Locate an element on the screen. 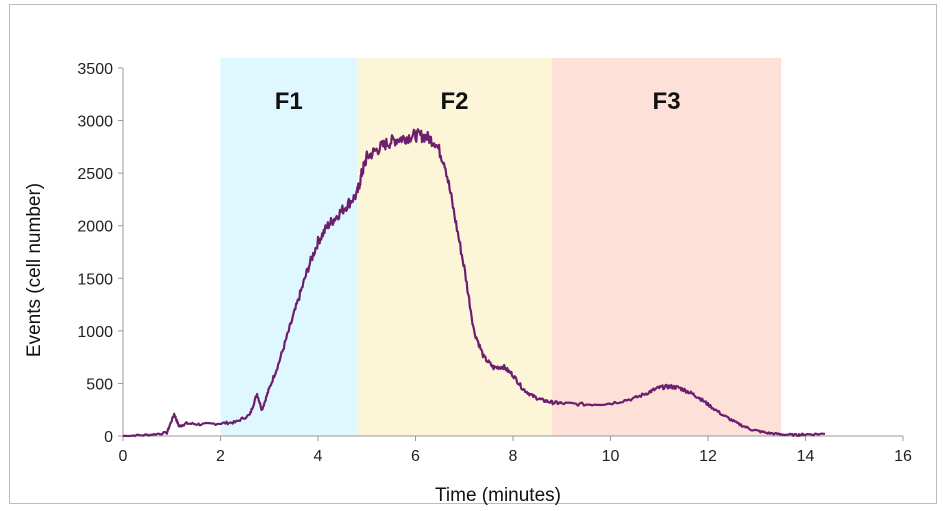 The height and width of the screenshot is (511, 943). y-tick-label: 500 is located at coordinates (99, 384).